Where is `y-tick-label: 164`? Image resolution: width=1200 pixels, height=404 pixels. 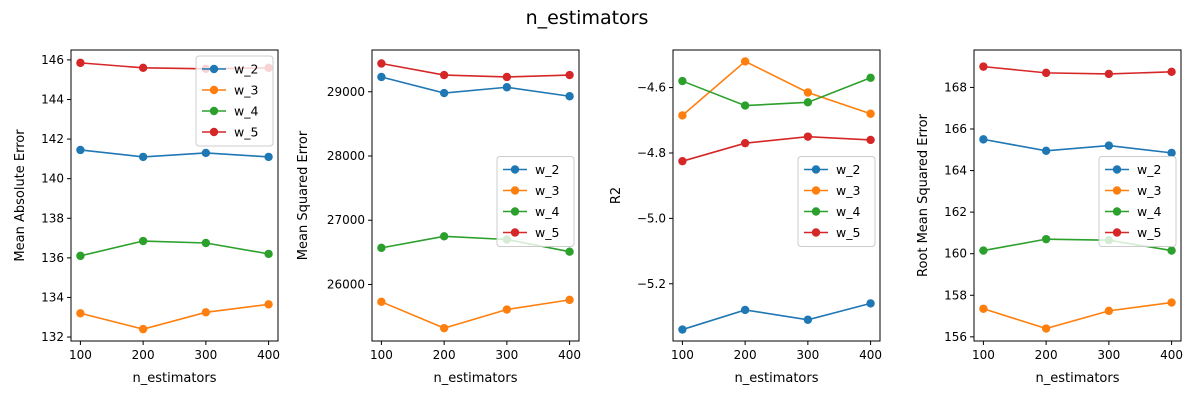
y-tick-label: 164 is located at coordinates (955, 171).